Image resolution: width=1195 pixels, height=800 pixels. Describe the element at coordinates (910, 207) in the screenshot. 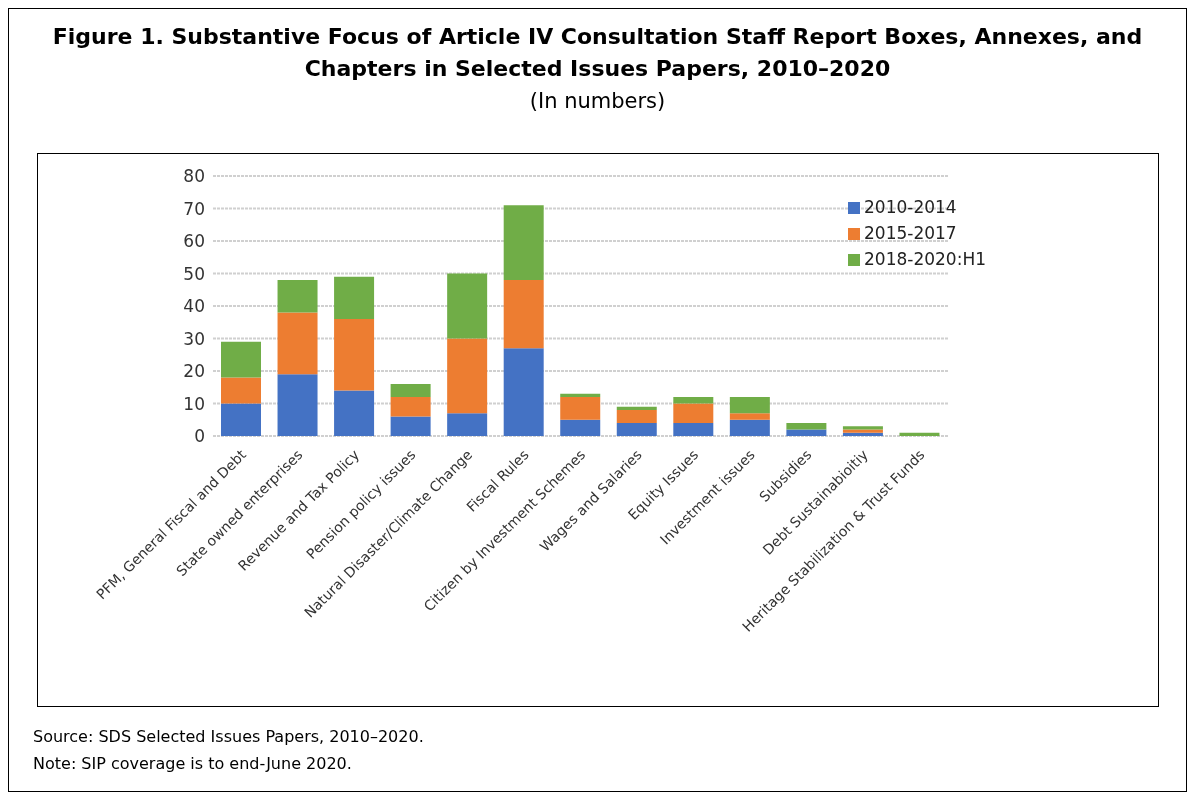

I see `legend-label: 2010-2014` at that location.